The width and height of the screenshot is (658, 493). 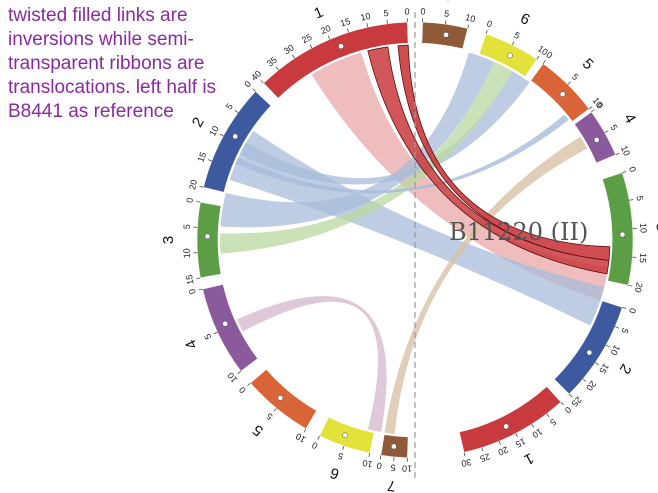 What do you see at coordinates (518, 232) in the screenshot?
I see `genome-label: B11220 (II)` at bounding box center [518, 232].